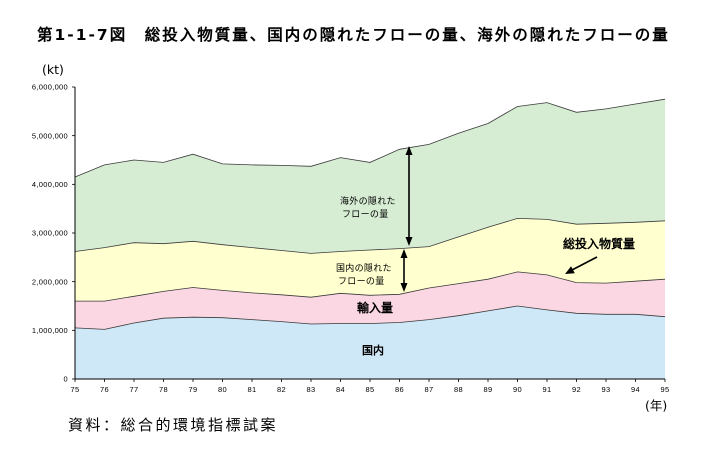  What do you see at coordinates (353, 35) in the screenshot?
I see `figure-title: 第1-1-7図 総投入物質量、国内の隠れたフローの量、海外の隠れたフローの量` at bounding box center [353, 35].